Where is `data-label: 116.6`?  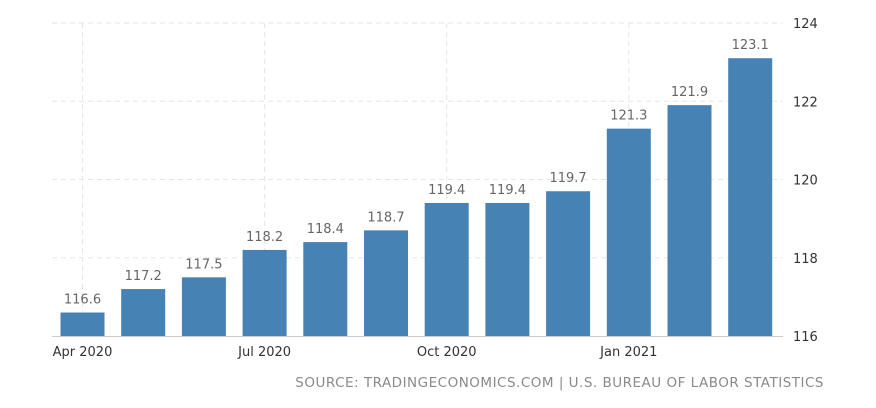
data-label: 116.6 is located at coordinates (82, 300).